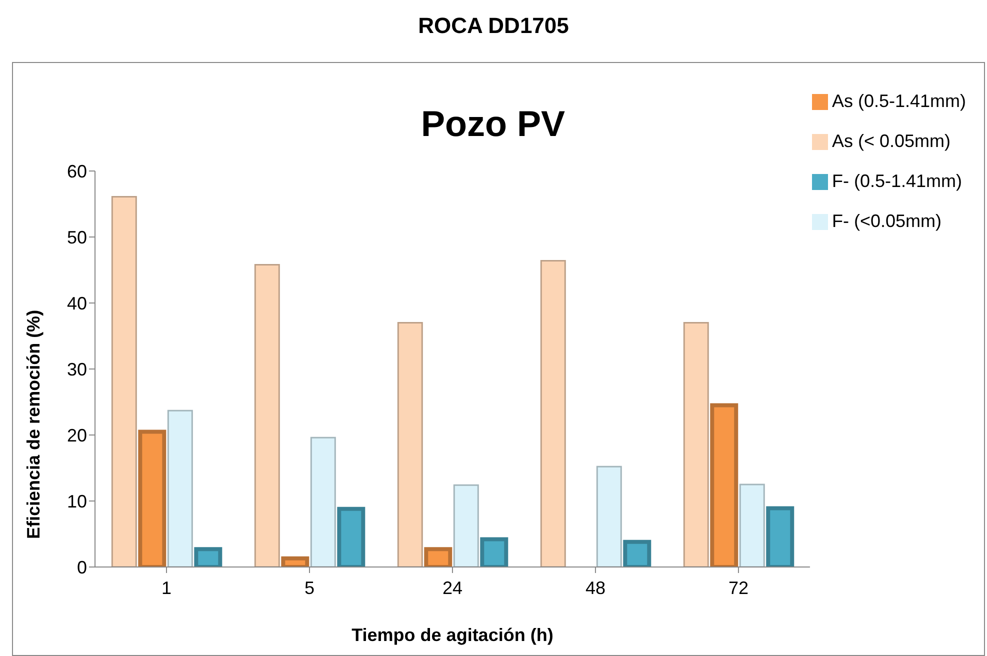 The height and width of the screenshot is (656, 987). What do you see at coordinates (76, 369) in the screenshot?
I see `y-tick-label: 30` at bounding box center [76, 369].